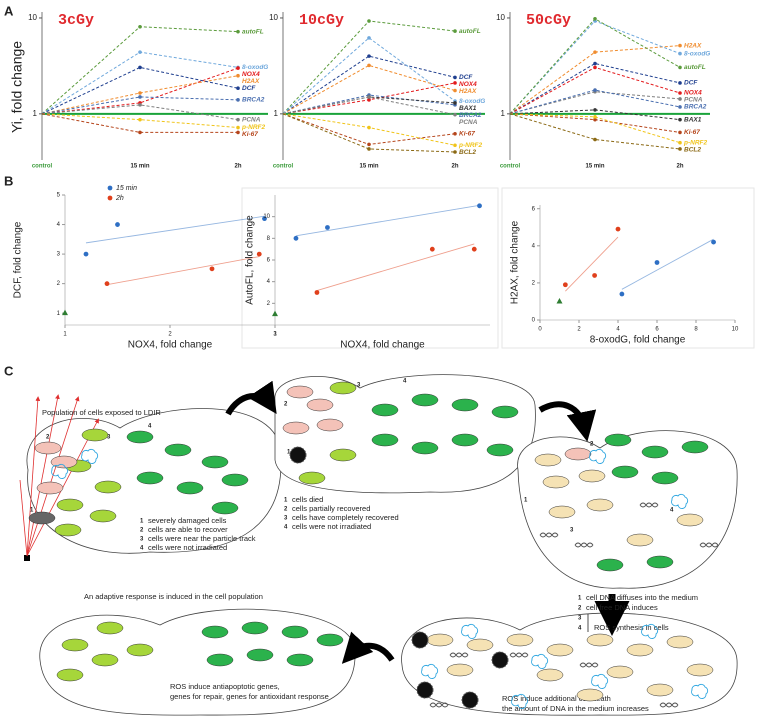 This screenshot has width=760, height=718. What do you see at coordinates (276, 113) in the screenshot?
I see `y-tick-label: 1` at bounding box center [276, 113].